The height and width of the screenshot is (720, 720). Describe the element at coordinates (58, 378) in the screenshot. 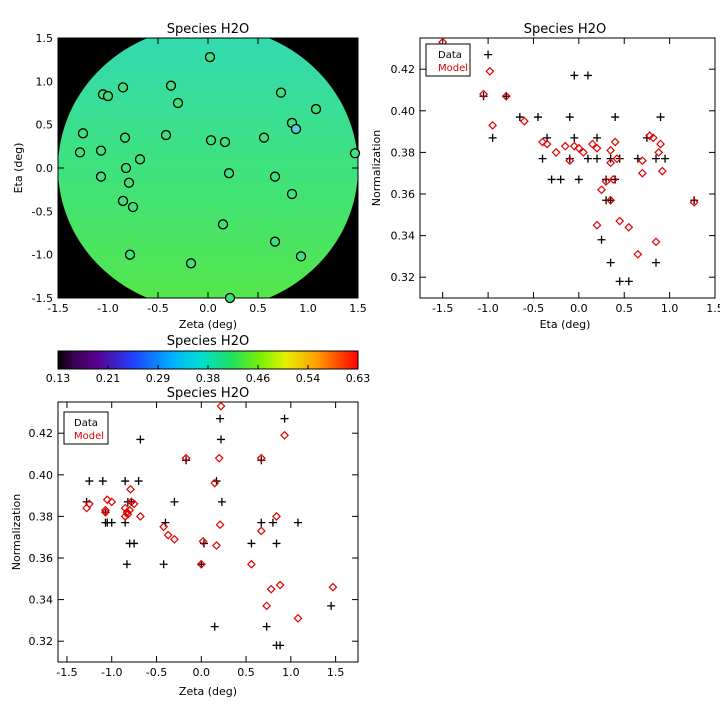

I see `colorbar-tick-label: 0.13` at that location.